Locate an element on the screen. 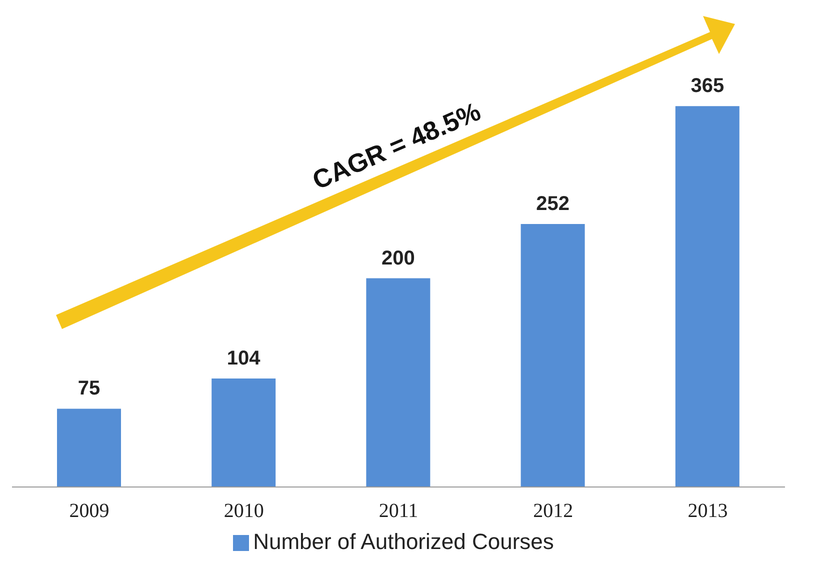  legend-label: Number of Authorized Courses is located at coordinates (403, 541).